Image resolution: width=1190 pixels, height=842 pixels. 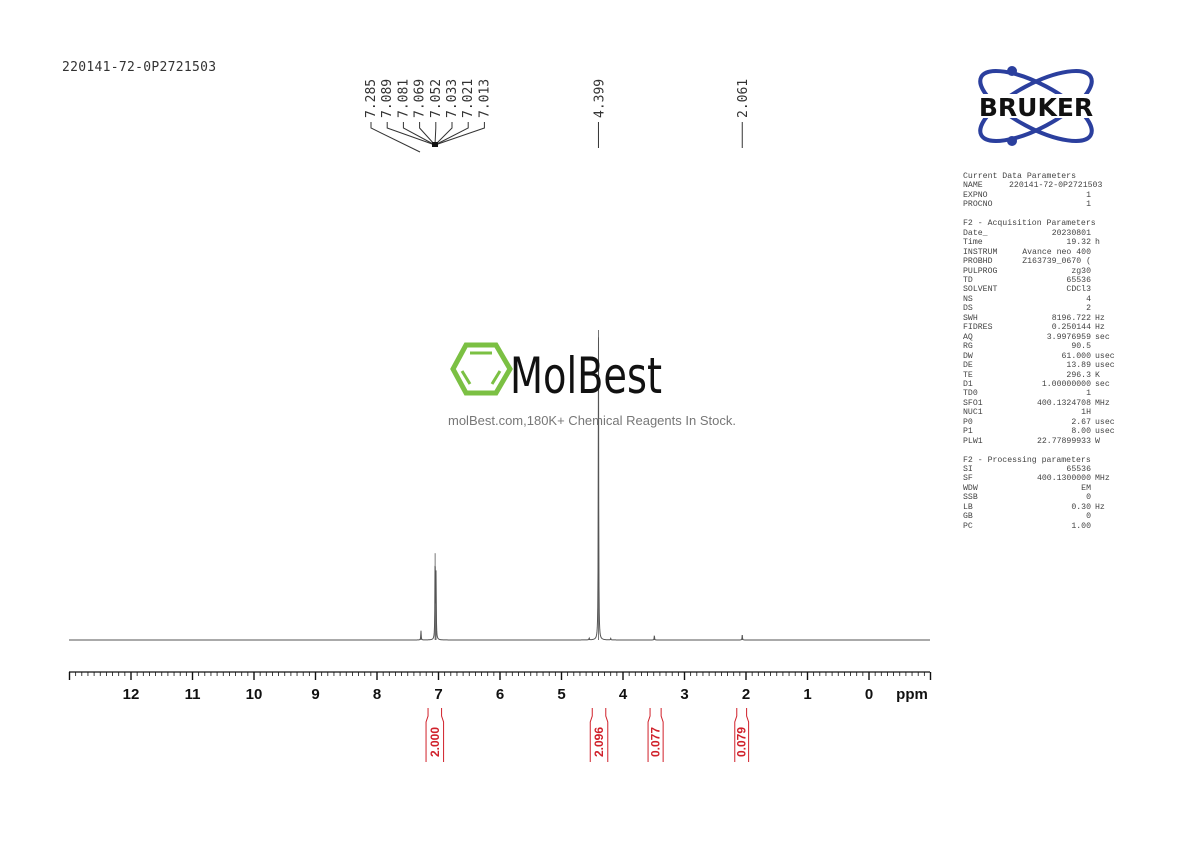 What do you see at coordinates (1056, 252) in the screenshot?
I see `param-value: Avance neo 400` at bounding box center [1056, 252].